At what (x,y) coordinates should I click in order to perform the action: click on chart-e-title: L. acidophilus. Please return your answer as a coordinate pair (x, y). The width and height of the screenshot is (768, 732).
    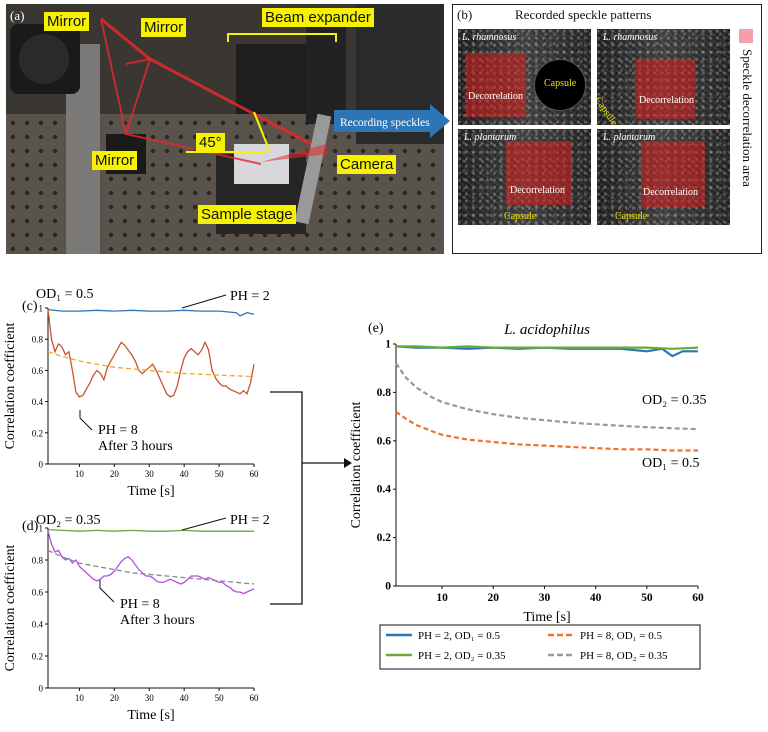
    Looking at the image, I should click on (546, 330).